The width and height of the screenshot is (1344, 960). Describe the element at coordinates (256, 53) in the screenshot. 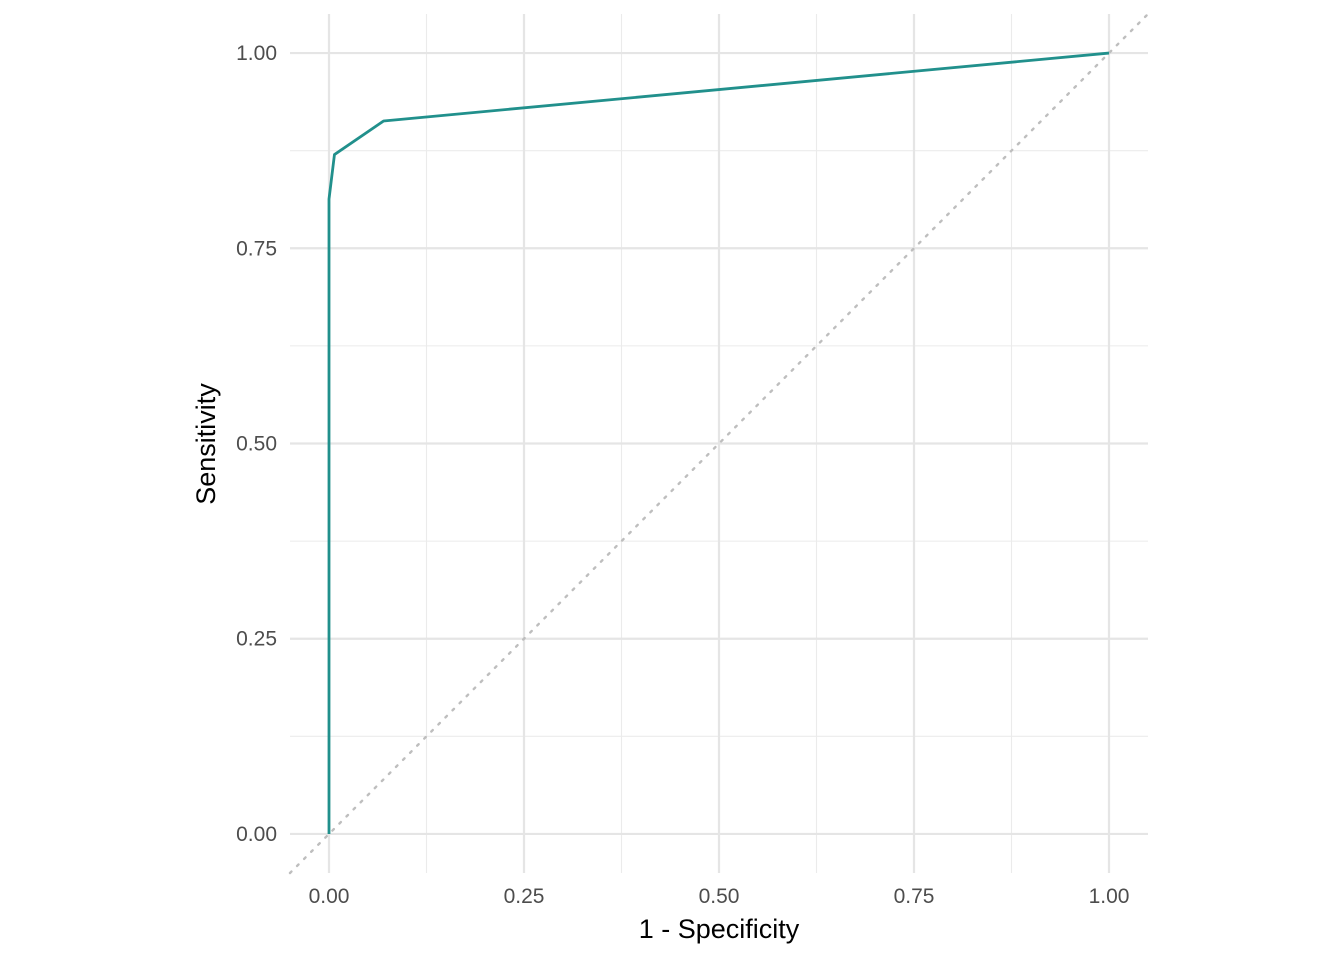

I see `y-tick-label: 1.00` at that location.